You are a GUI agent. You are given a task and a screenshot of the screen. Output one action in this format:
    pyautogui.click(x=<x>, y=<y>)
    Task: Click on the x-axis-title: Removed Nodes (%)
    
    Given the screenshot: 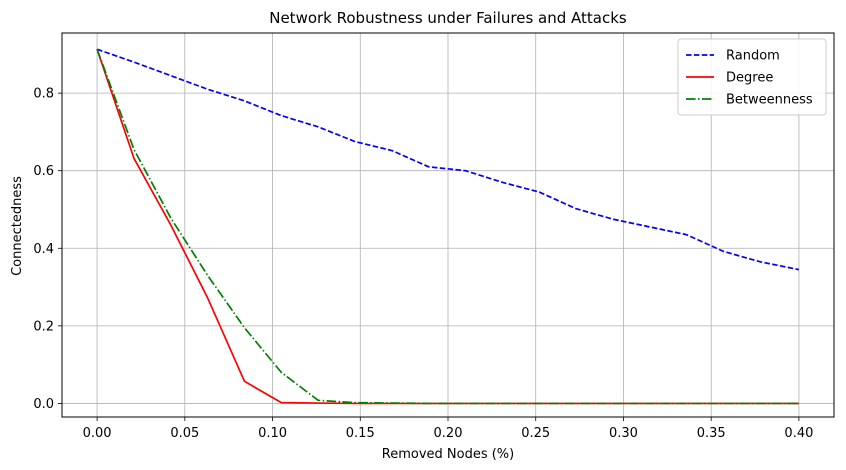 What is the action you would take?
    pyautogui.click(x=448, y=454)
    